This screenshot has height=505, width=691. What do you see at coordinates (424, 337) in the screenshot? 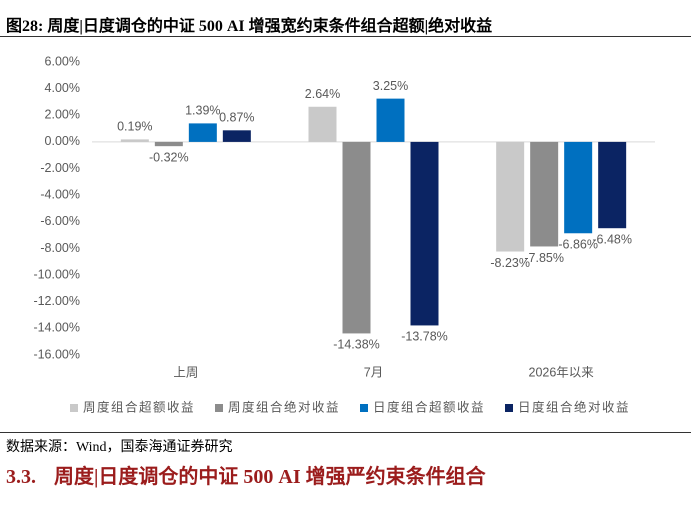
I see `data-label: -13.78%` at bounding box center [424, 337].